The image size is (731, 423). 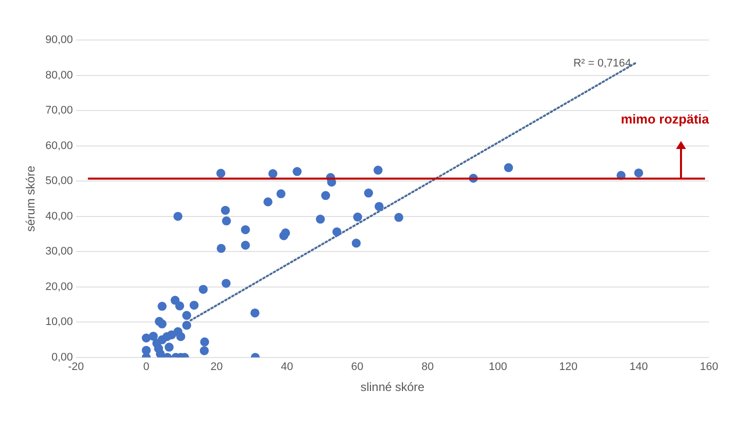 I want to click on x-tick-label: 20, so click(x=216, y=367).